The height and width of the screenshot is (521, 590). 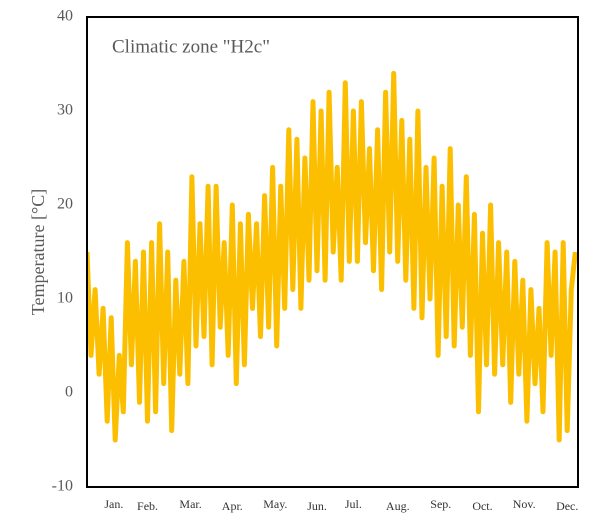 What do you see at coordinates (317, 506) in the screenshot?
I see `x-tick-label: Jun.` at bounding box center [317, 506].